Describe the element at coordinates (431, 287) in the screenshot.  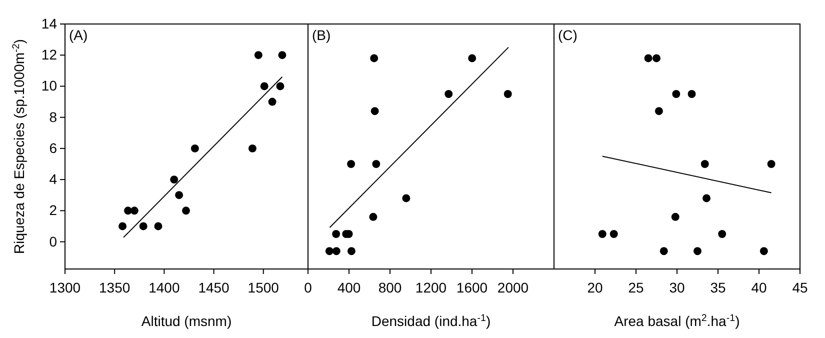
I see `x-tick-label: 1200` at that location.